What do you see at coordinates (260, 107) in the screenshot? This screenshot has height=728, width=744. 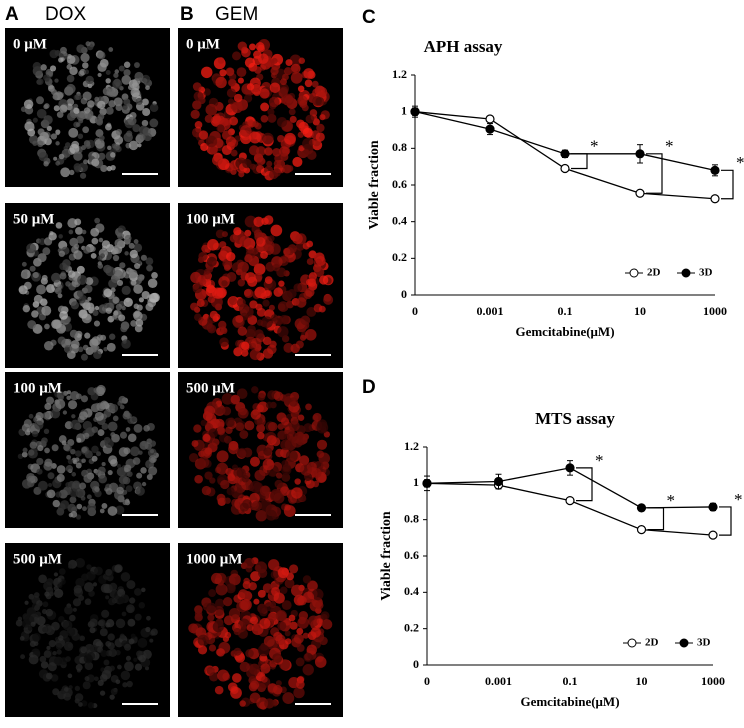 I see `micrograph: 0 μM` at bounding box center [260, 107].